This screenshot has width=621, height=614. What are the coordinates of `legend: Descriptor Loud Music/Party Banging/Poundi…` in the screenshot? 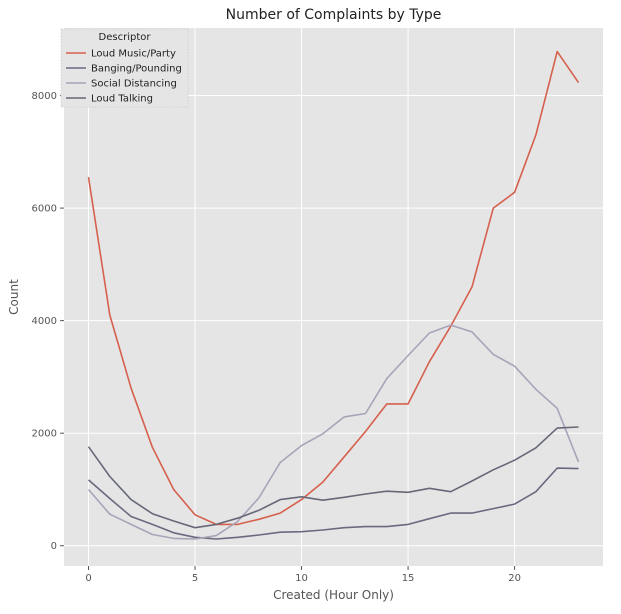 It's located at (124, 68).